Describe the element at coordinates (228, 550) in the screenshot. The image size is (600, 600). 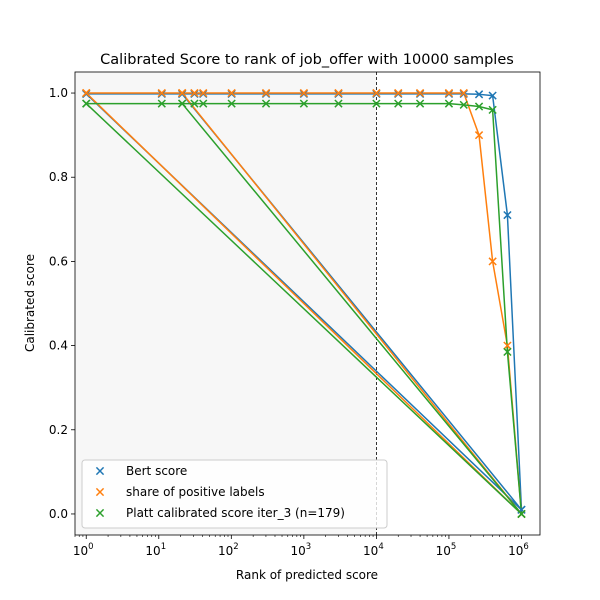
I see `x-tick-label: 10²` at that location.